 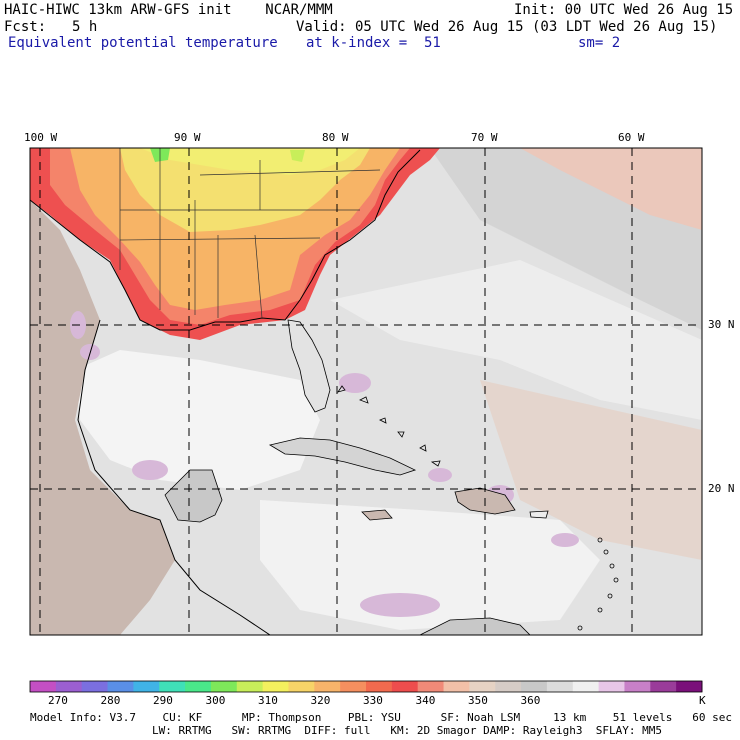 What do you see at coordinates (41, 137) in the screenshot?
I see `lon-label-100w: 100 W` at bounding box center [41, 137].